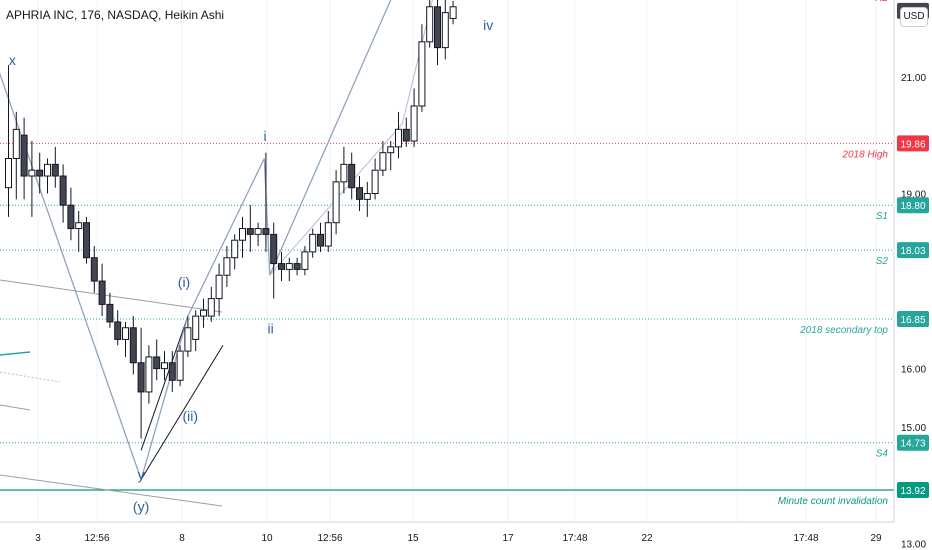 The image size is (932, 550). What do you see at coordinates (833, 501) in the screenshot?
I see `level-label-8: Minute count invalidation` at bounding box center [833, 501].